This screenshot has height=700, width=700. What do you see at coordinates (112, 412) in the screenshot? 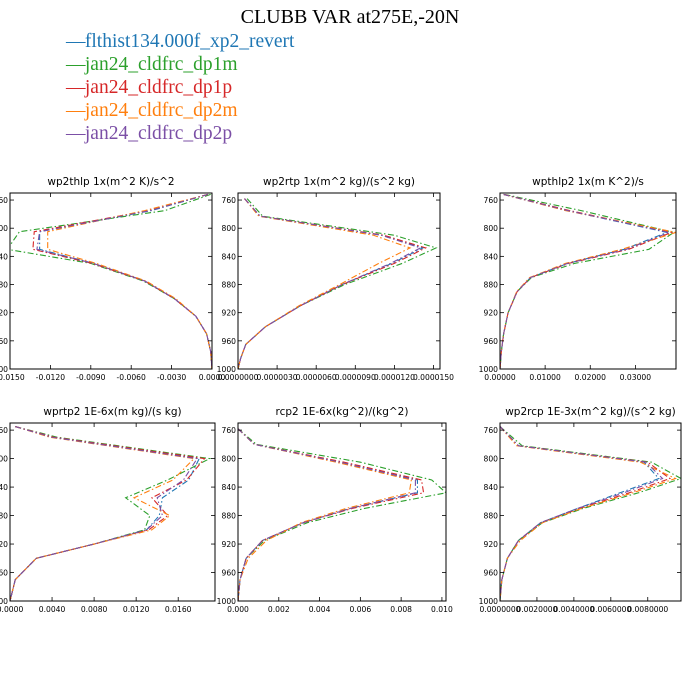
I see `panel-title: wprtp2 1E-6x(m kg)/(s kg)` at bounding box center [112, 412].